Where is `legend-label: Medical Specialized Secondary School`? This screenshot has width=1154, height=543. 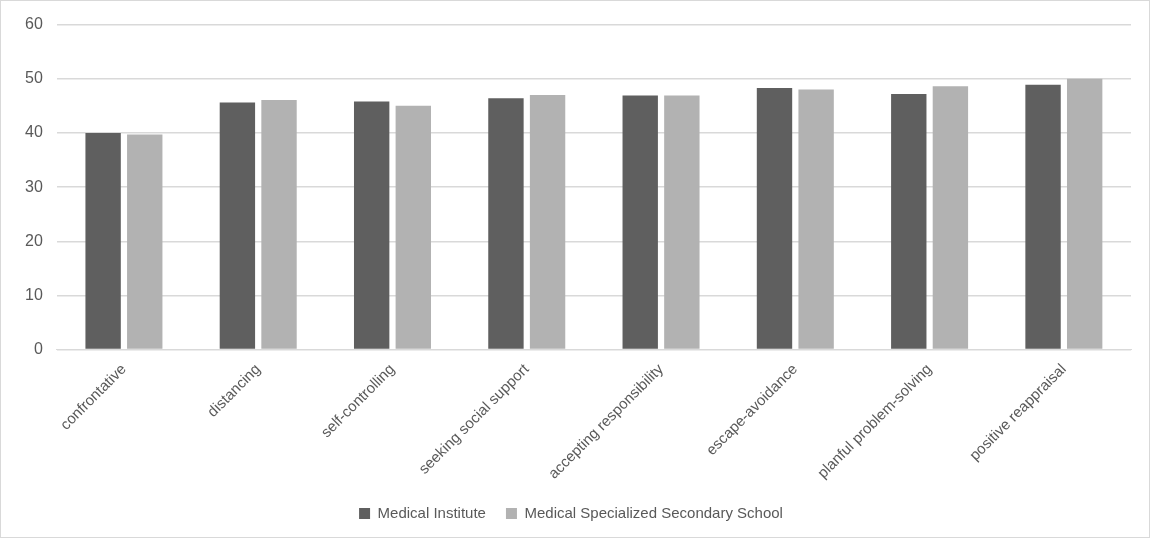 legend-label: Medical Specialized Secondary School is located at coordinates (653, 512).